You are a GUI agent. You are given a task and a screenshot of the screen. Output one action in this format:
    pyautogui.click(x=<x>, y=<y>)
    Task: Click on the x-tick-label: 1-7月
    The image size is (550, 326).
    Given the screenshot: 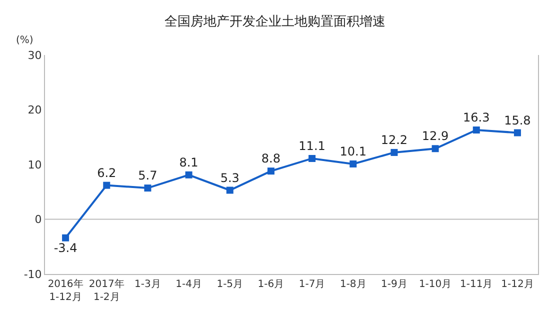 What is the action you would take?
    pyautogui.click(x=312, y=284)
    